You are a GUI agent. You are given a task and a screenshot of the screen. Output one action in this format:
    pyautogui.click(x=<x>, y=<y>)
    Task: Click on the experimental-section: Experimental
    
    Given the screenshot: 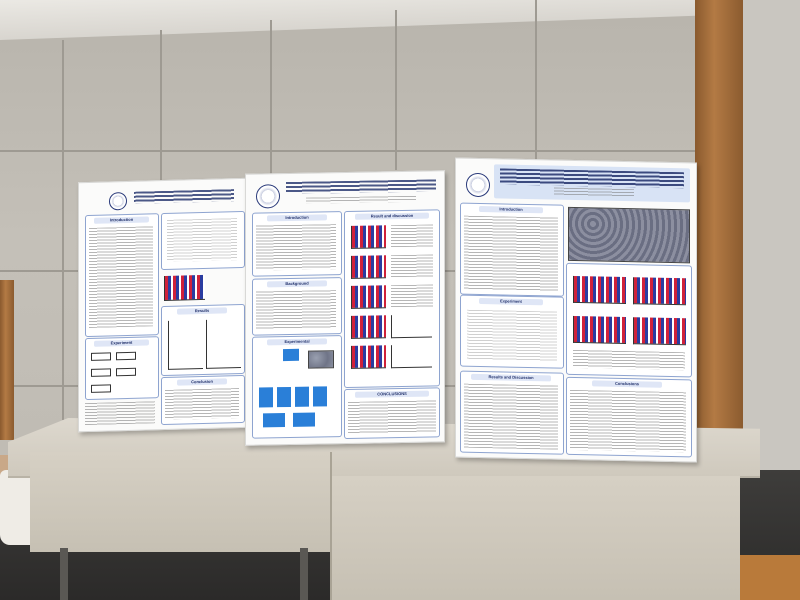 What is the action you would take?
    pyautogui.click(x=297, y=387)
    